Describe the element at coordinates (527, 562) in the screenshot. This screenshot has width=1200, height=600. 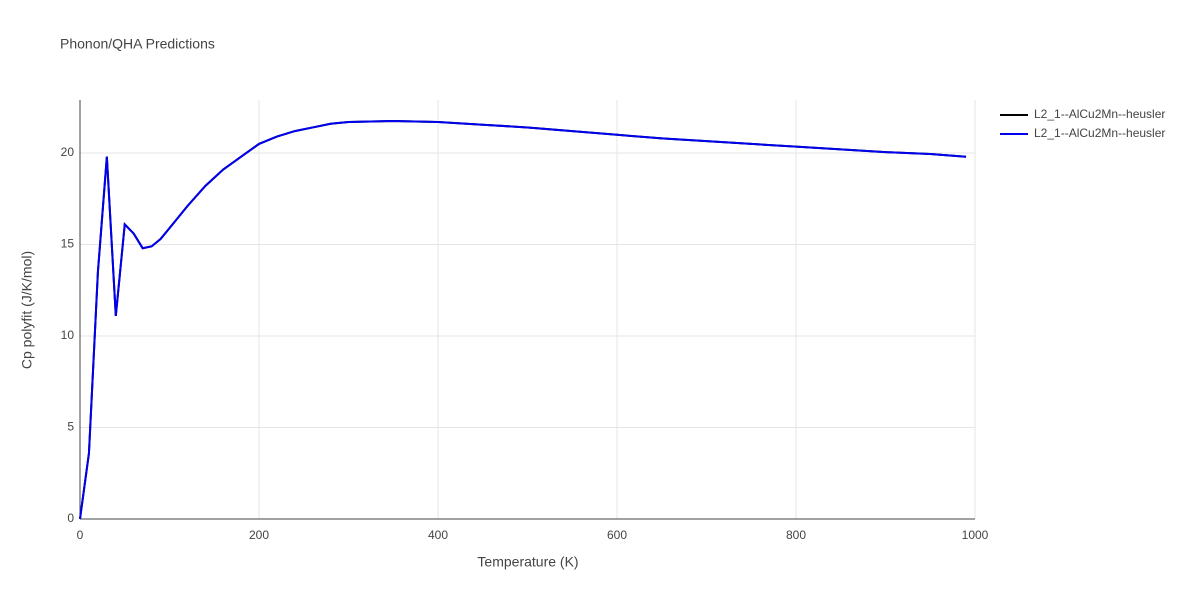
I see `x-axis-label: Temperature (K)` at that location.